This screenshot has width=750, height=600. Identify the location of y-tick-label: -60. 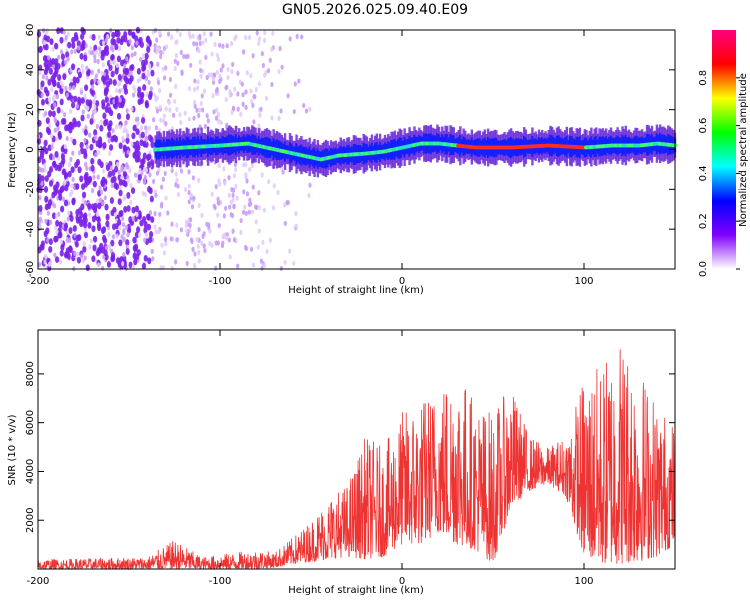
(30, 269).